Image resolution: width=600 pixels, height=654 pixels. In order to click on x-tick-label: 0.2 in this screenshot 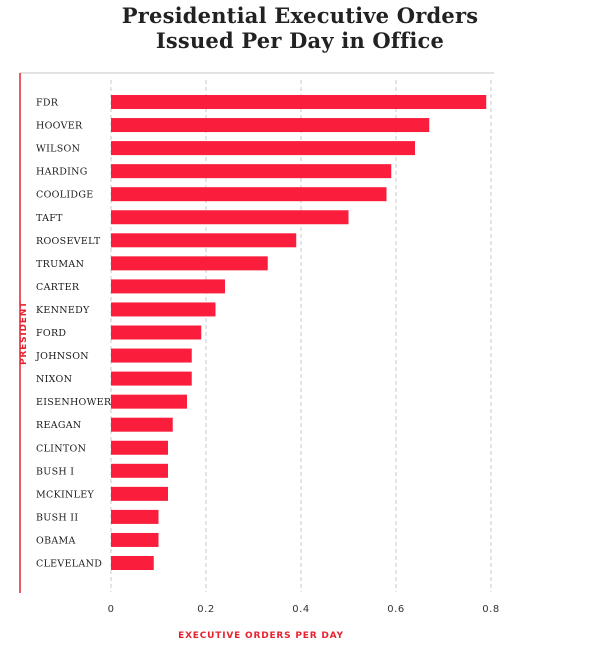, I will do `click(205, 609)`.